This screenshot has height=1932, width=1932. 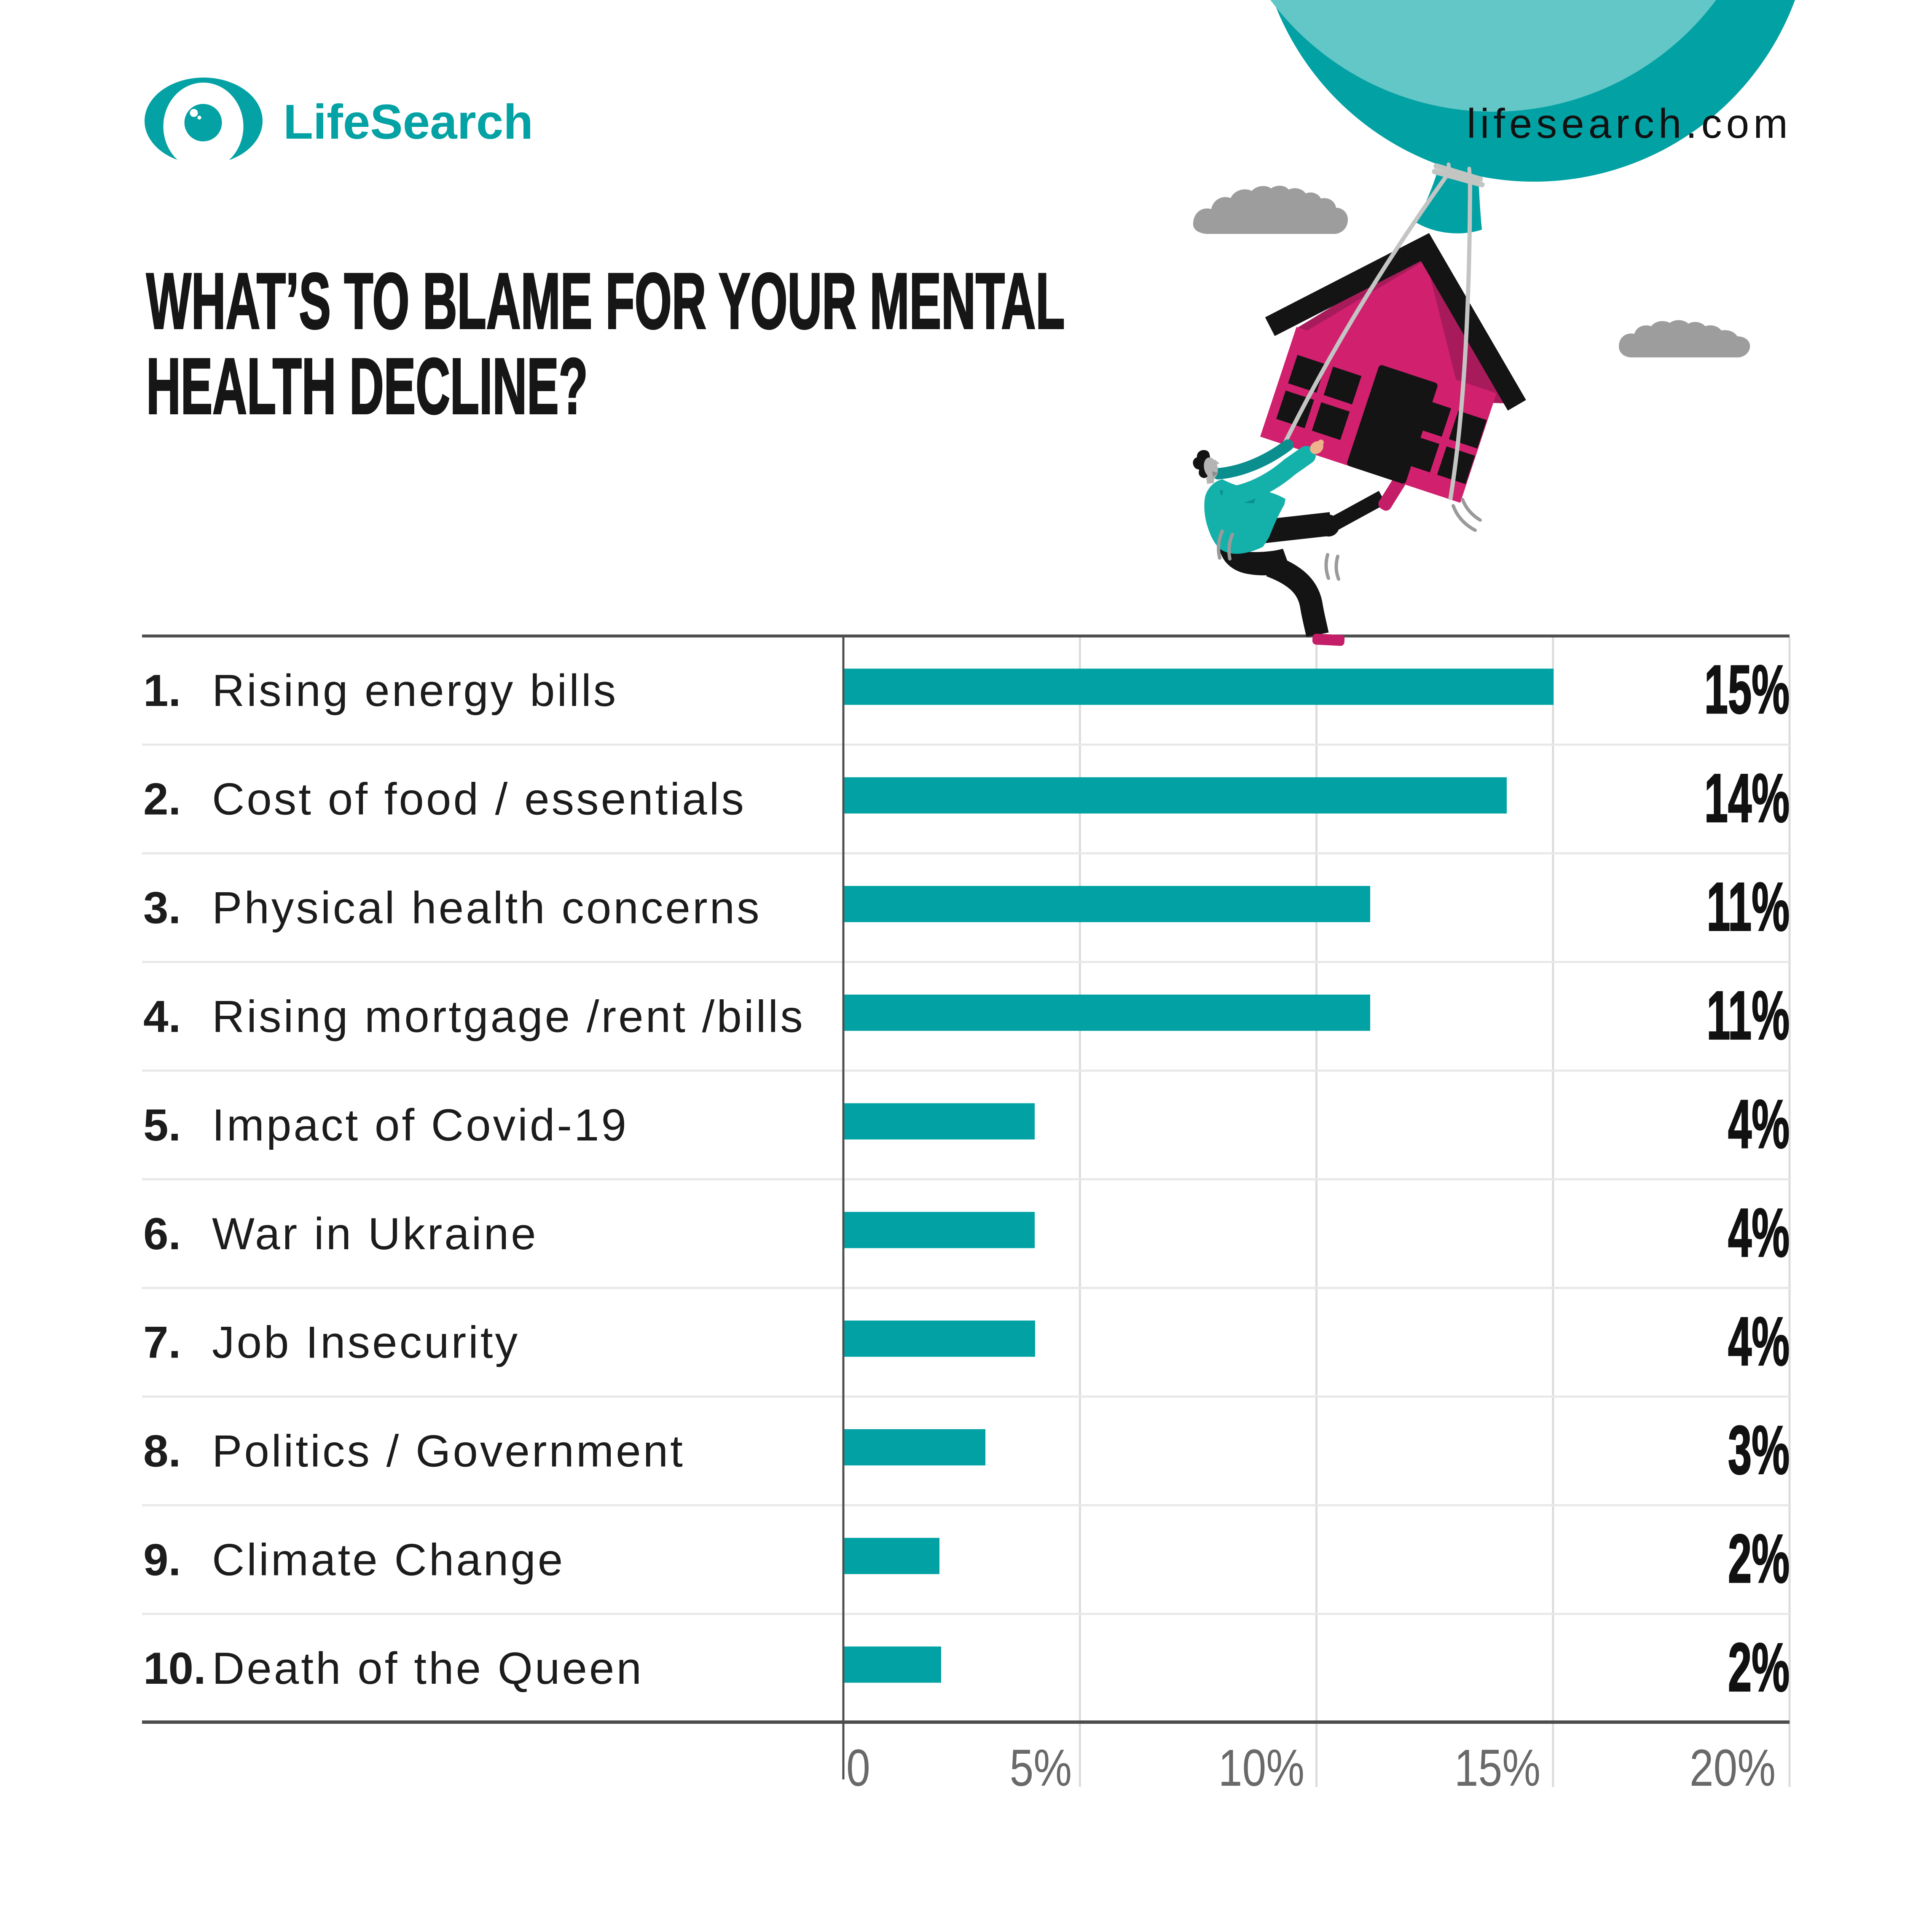 What do you see at coordinates (367, 386) in the screenshot?
I see `svg-text: HEALTH DECLINE?` at bounding box center [367, 386].